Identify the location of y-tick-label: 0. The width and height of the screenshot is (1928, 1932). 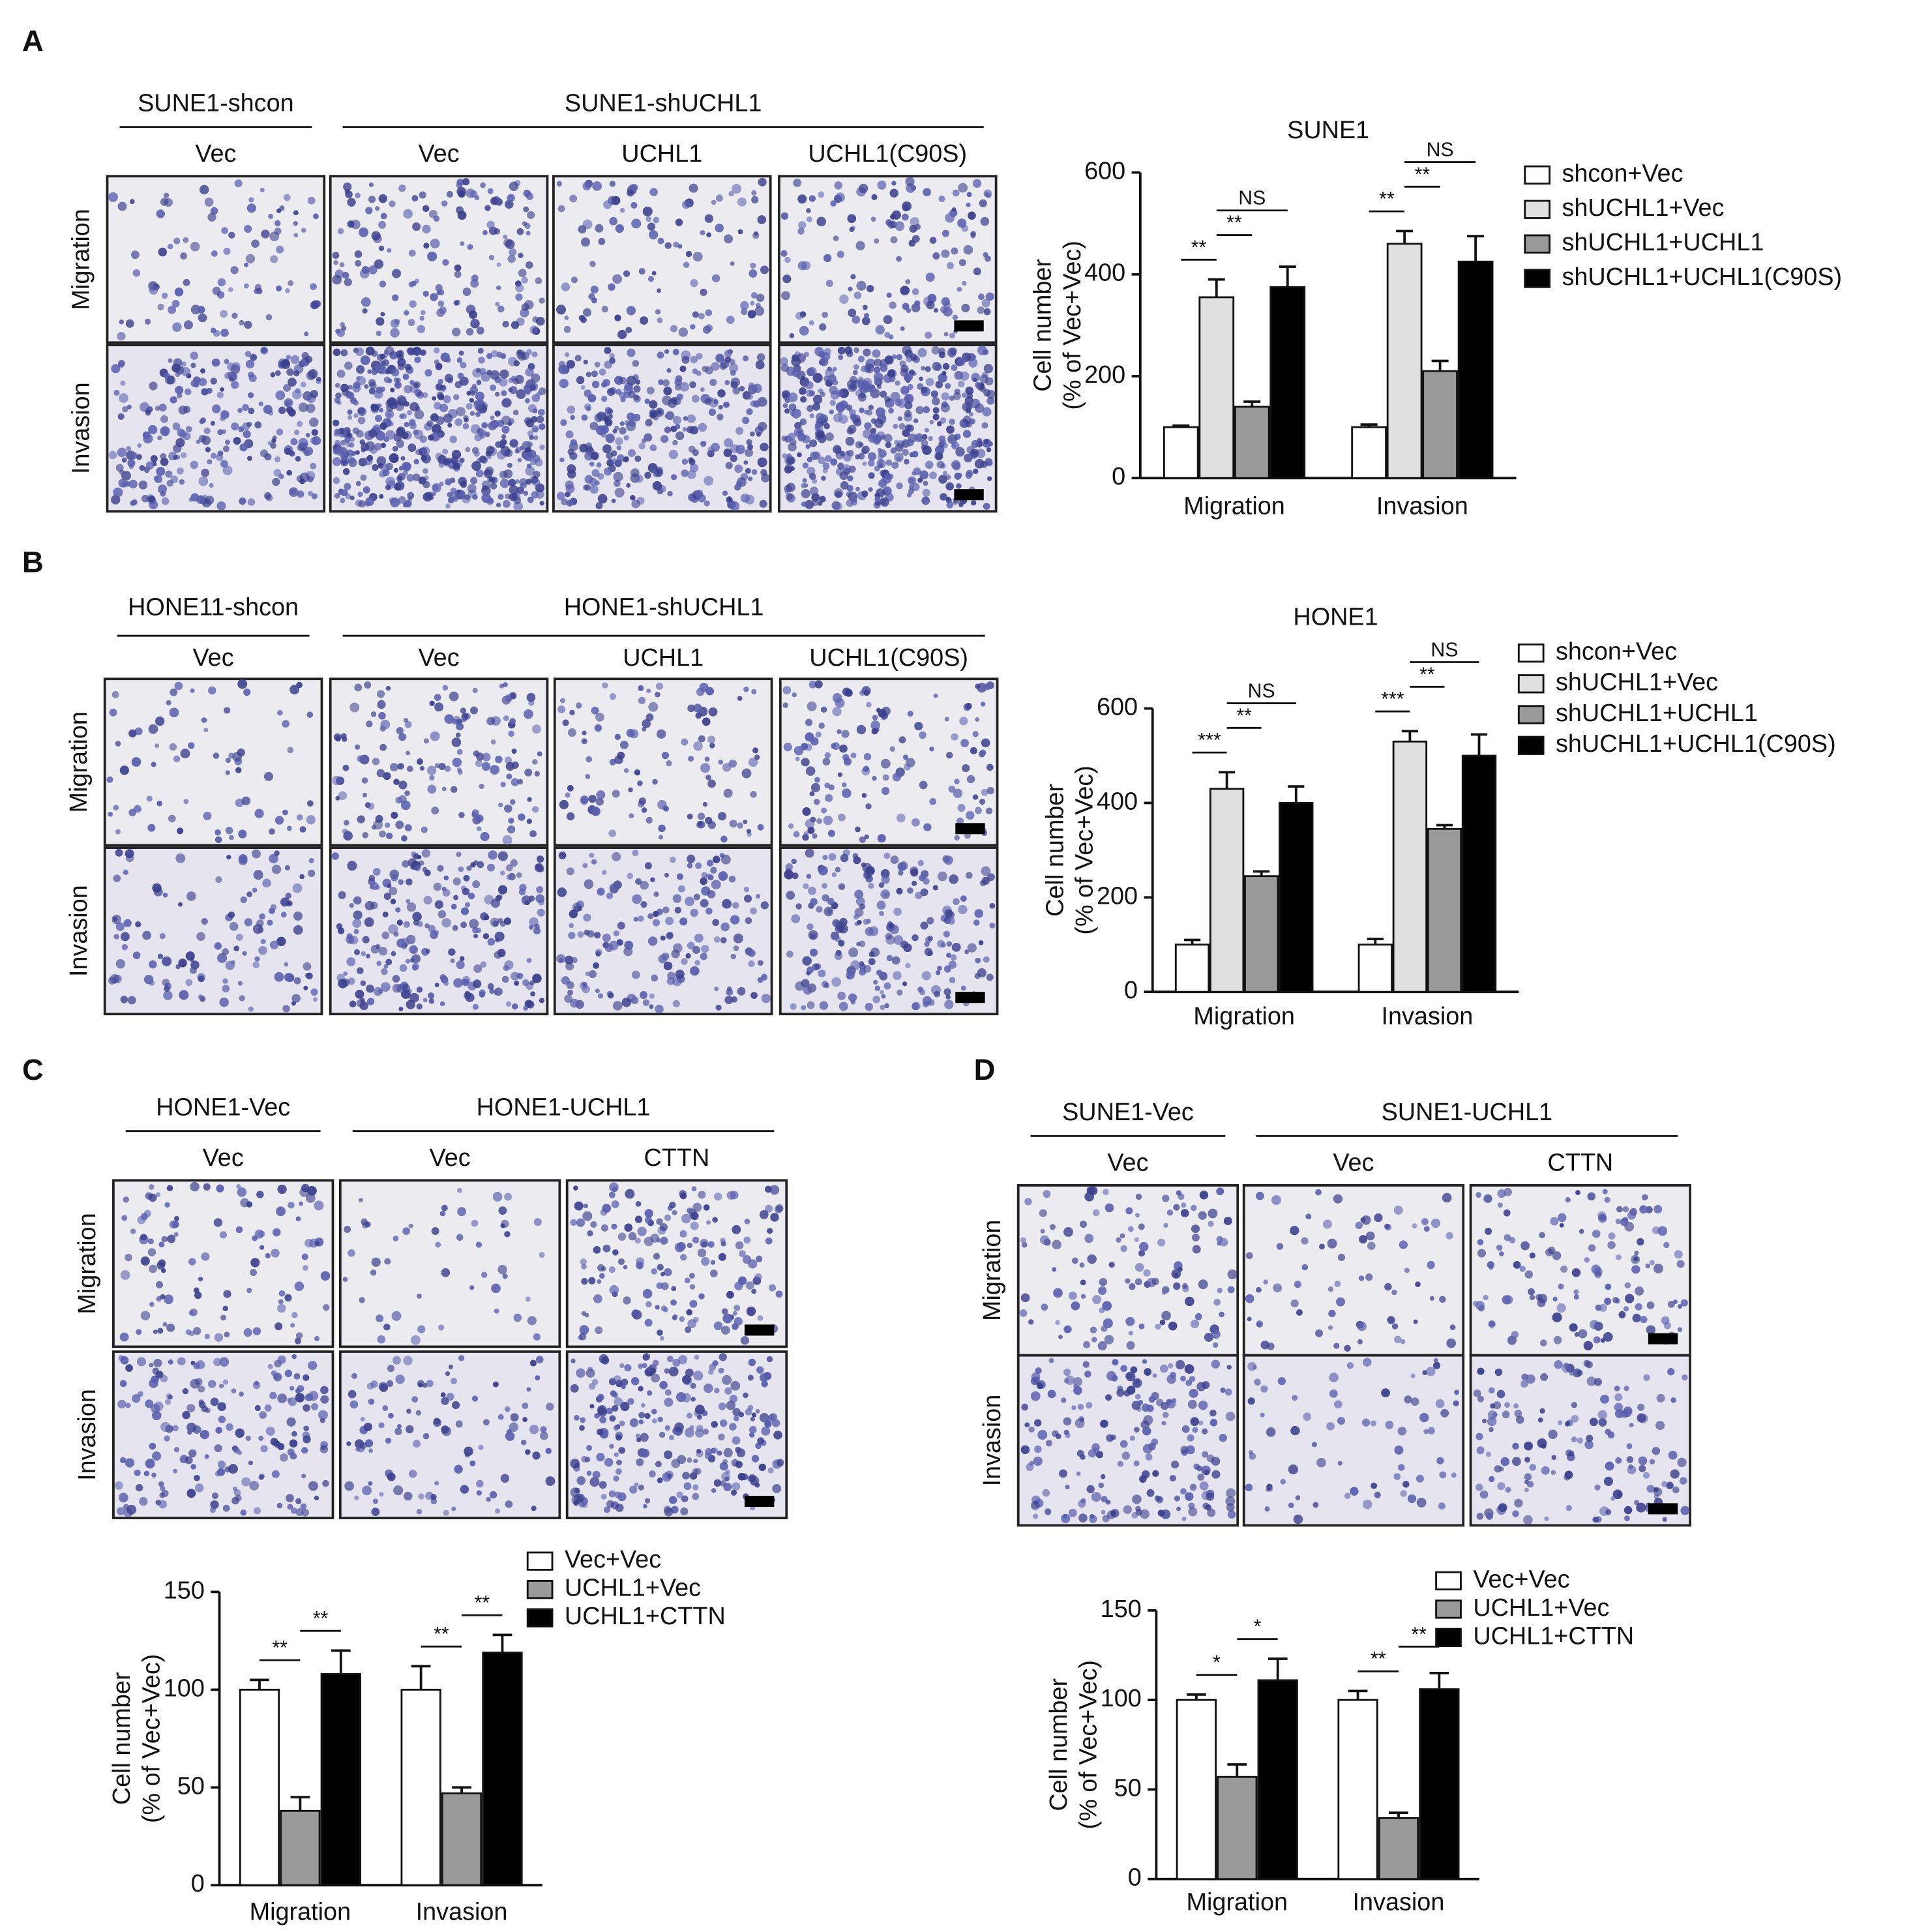
(1118, 476).